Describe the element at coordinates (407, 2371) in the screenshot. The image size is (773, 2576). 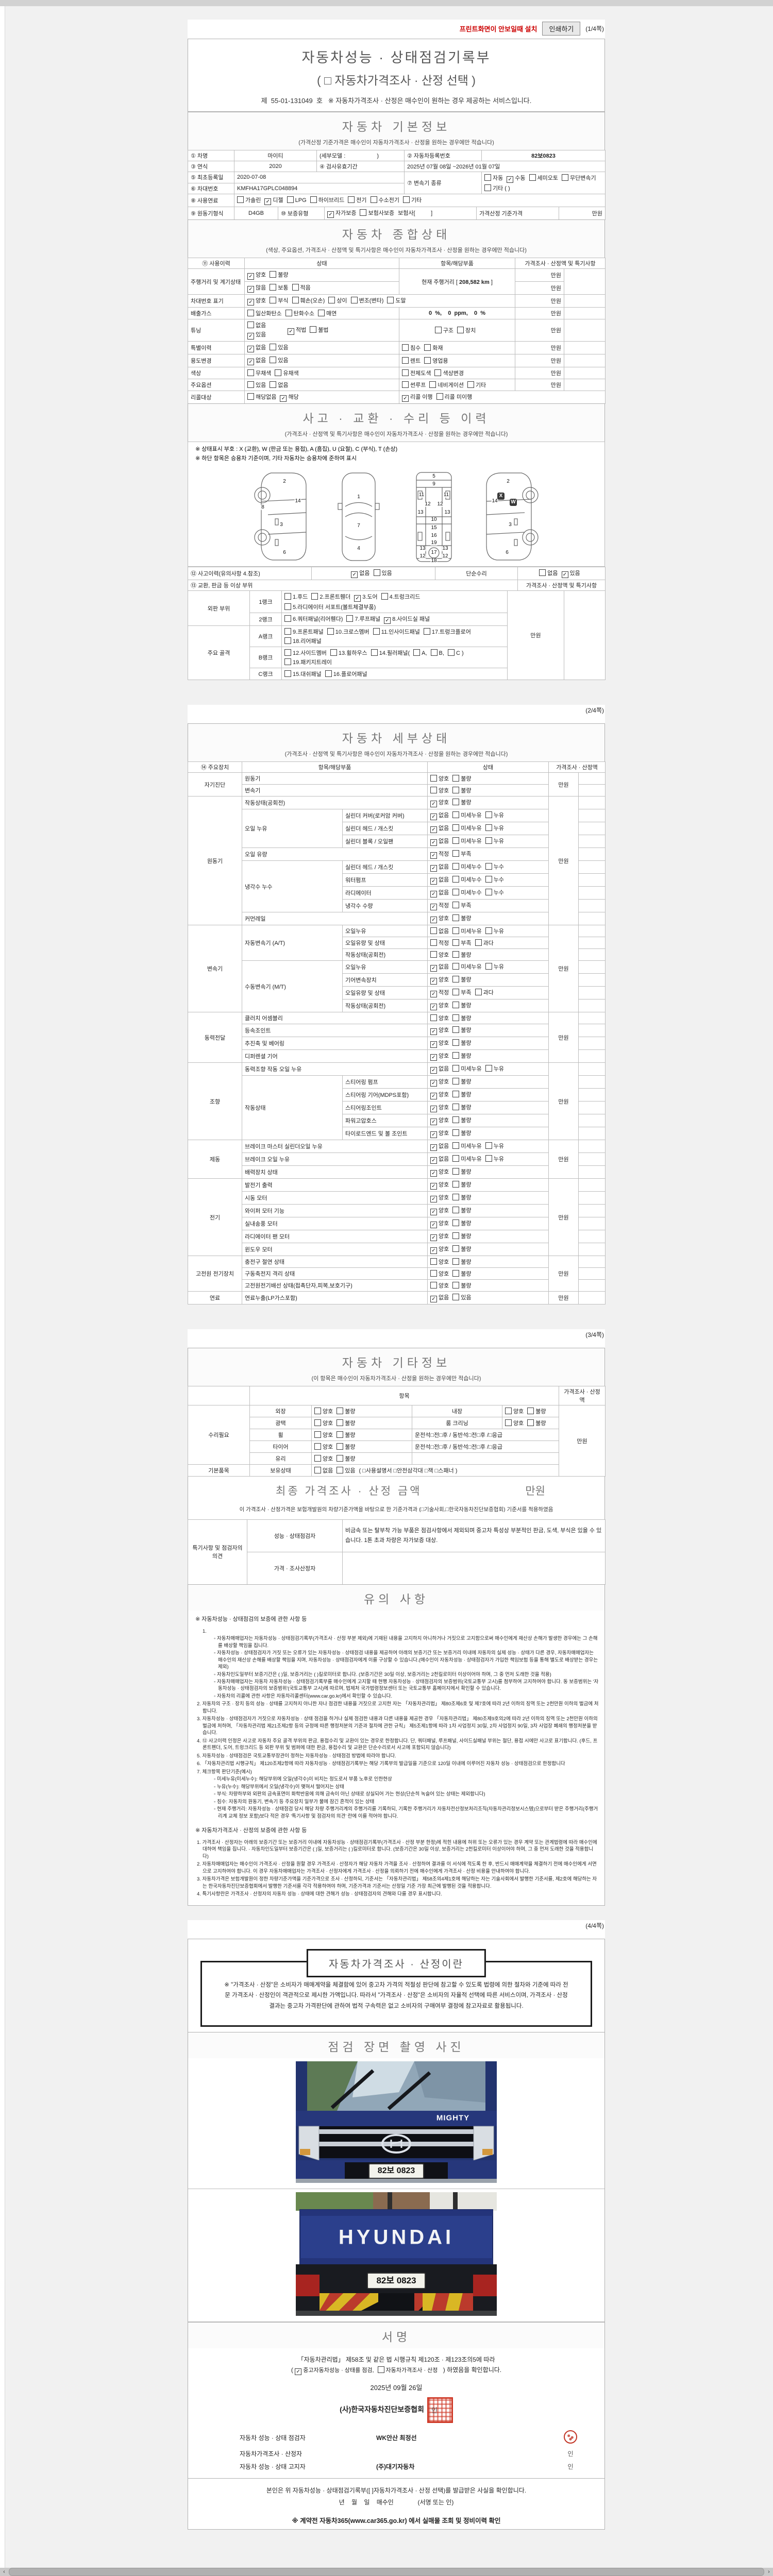
I see `checkbox-option: 자동차가격조사 · 산정` at that location.